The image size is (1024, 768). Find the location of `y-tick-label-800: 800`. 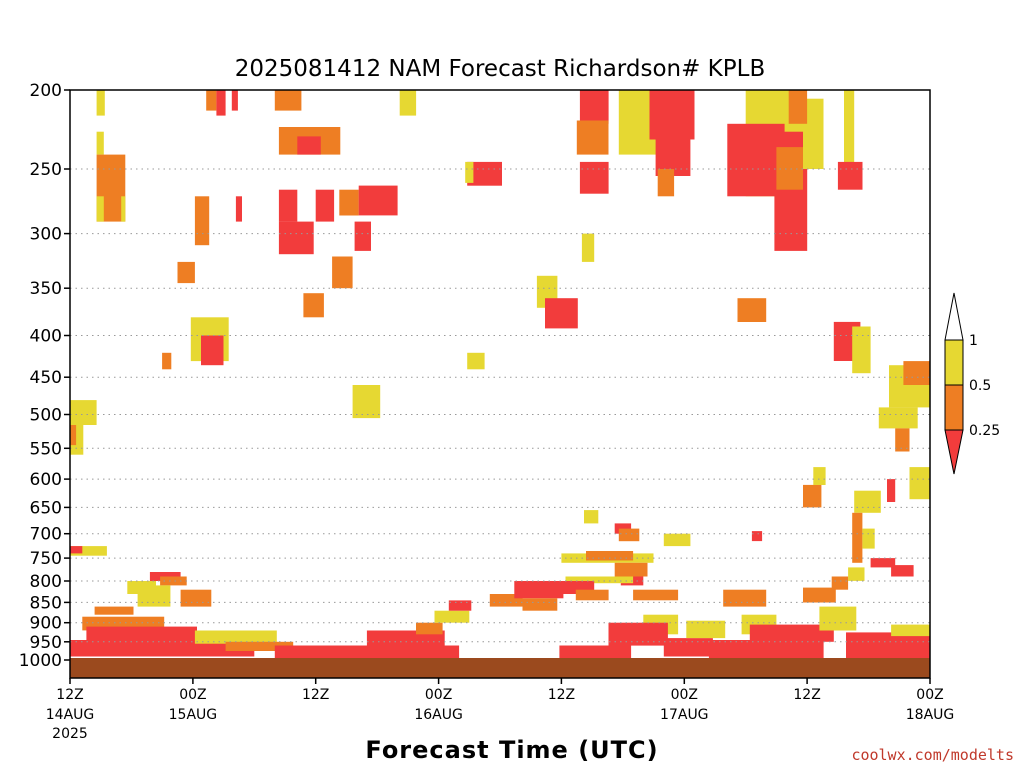

y-tick-label-800: 800 is located at coordinates (46, 582).